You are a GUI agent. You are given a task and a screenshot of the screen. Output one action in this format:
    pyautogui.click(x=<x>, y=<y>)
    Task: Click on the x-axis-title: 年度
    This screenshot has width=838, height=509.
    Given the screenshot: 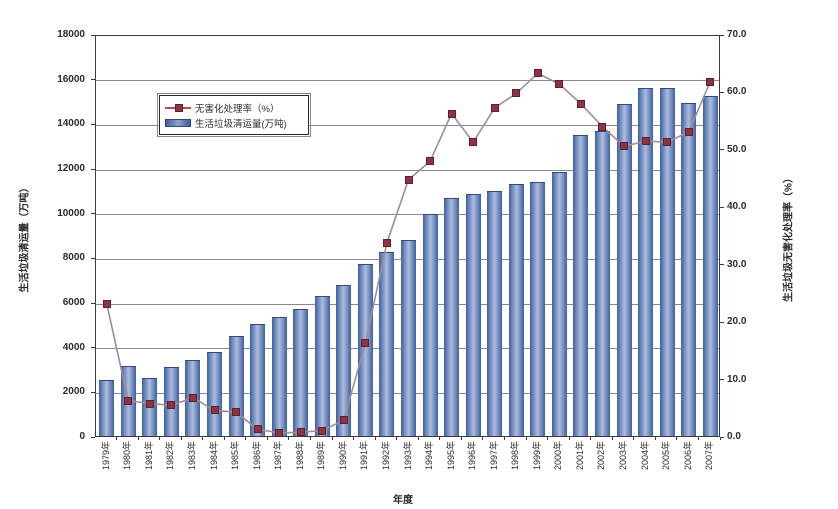 What is the action you would take?
    pyautogui.click(x=403, y=500)
    